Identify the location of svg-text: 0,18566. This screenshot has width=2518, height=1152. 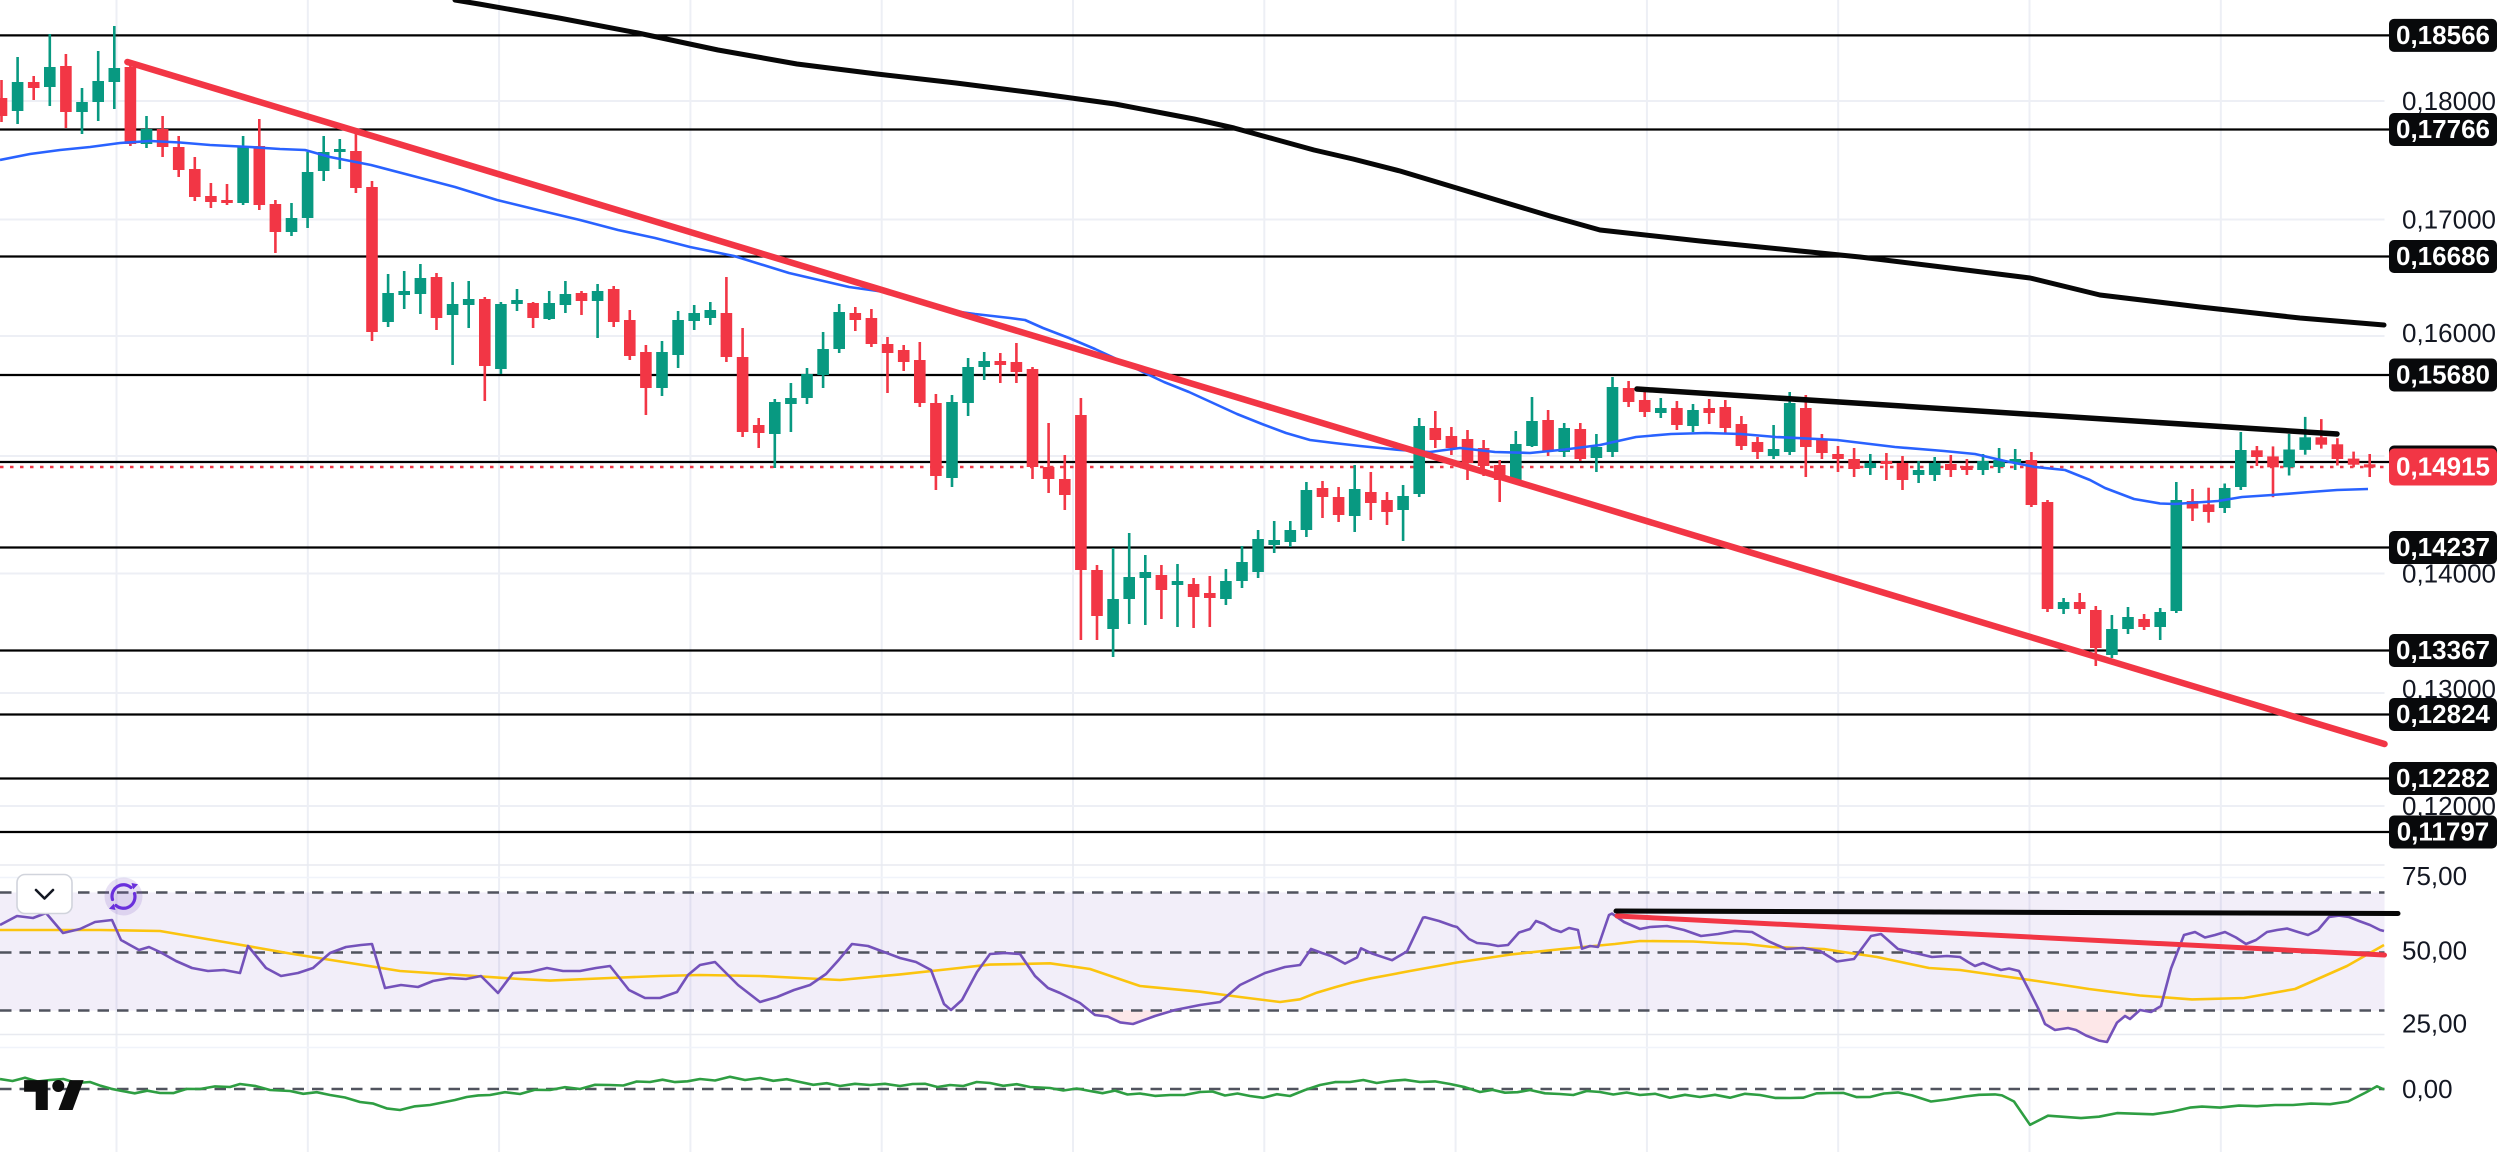
(2443, 35).